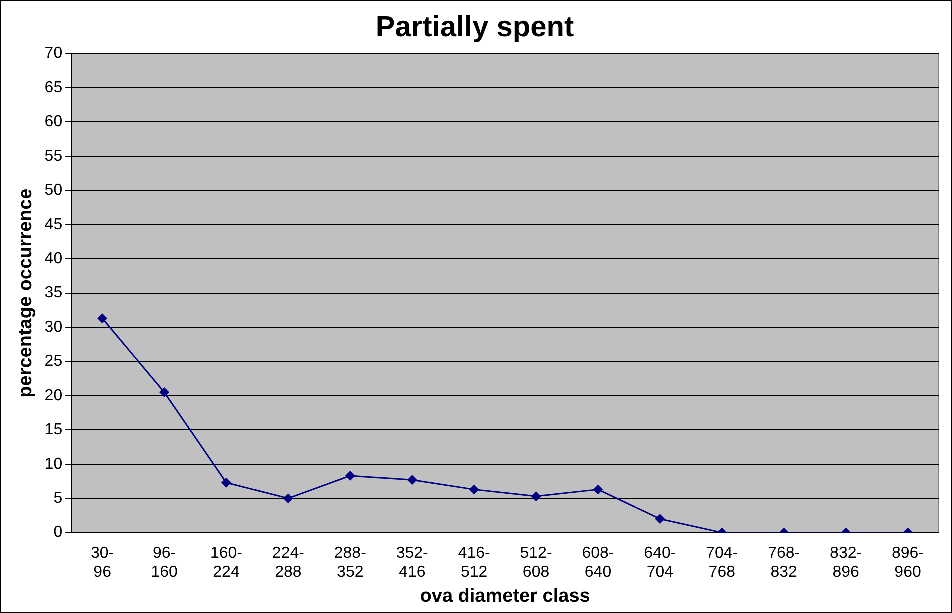 Image resolution: width=952 pixels, height=613 pixels. I want to click on y-tick-label: 35, so click(53, 293).